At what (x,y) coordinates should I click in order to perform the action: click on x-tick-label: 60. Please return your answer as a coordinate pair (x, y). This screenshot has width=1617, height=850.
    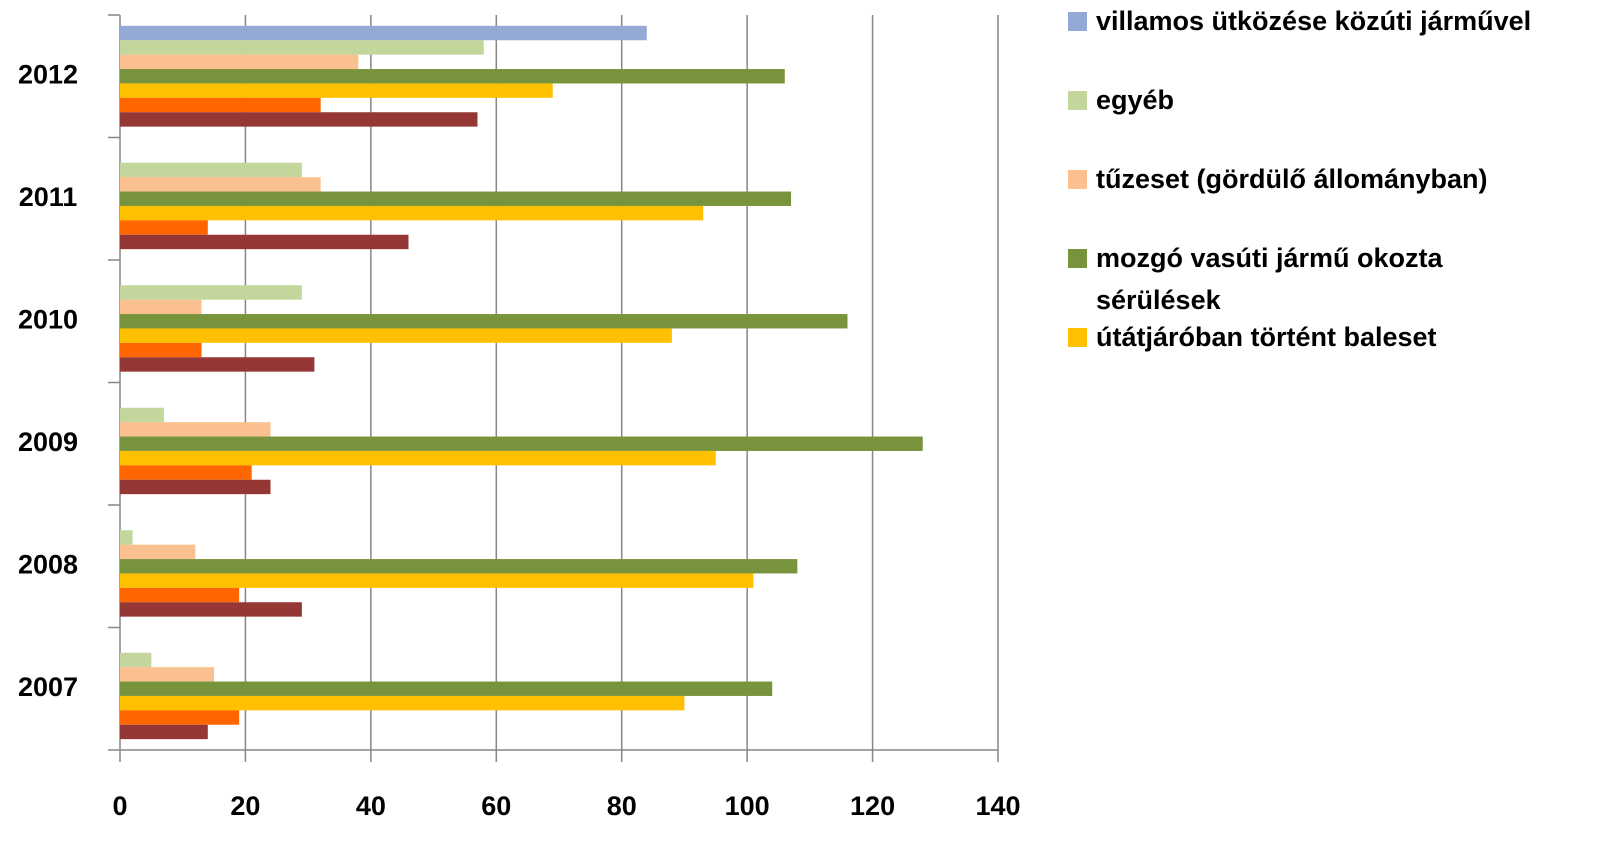
    Looking at the image, I should click on (496, 806).